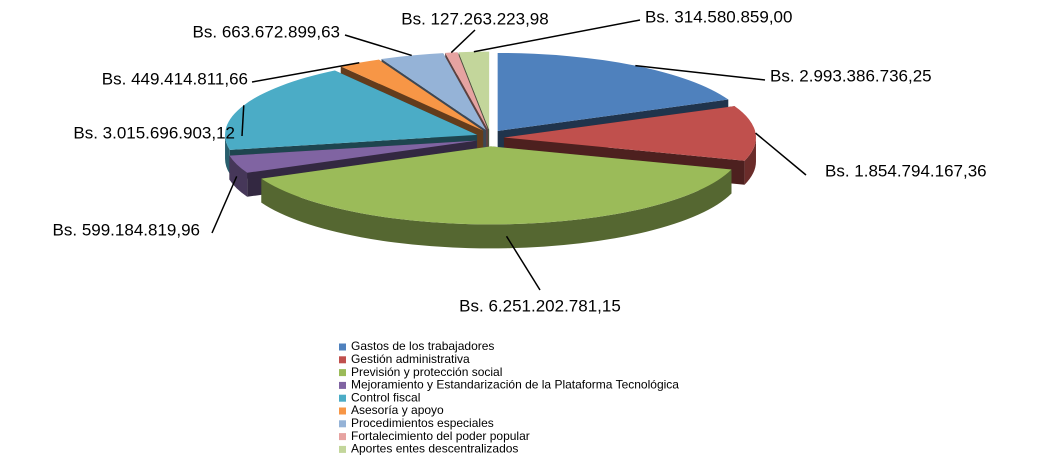 The height and width of the screenshot is (461, 1037). I want to click on legend-label: Gastos de los trabajadores, so click(422, 346).